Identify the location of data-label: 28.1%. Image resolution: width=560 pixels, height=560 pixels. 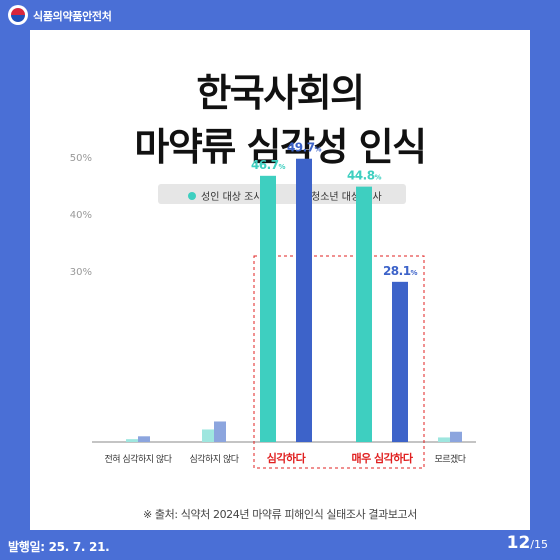
(400, 271).